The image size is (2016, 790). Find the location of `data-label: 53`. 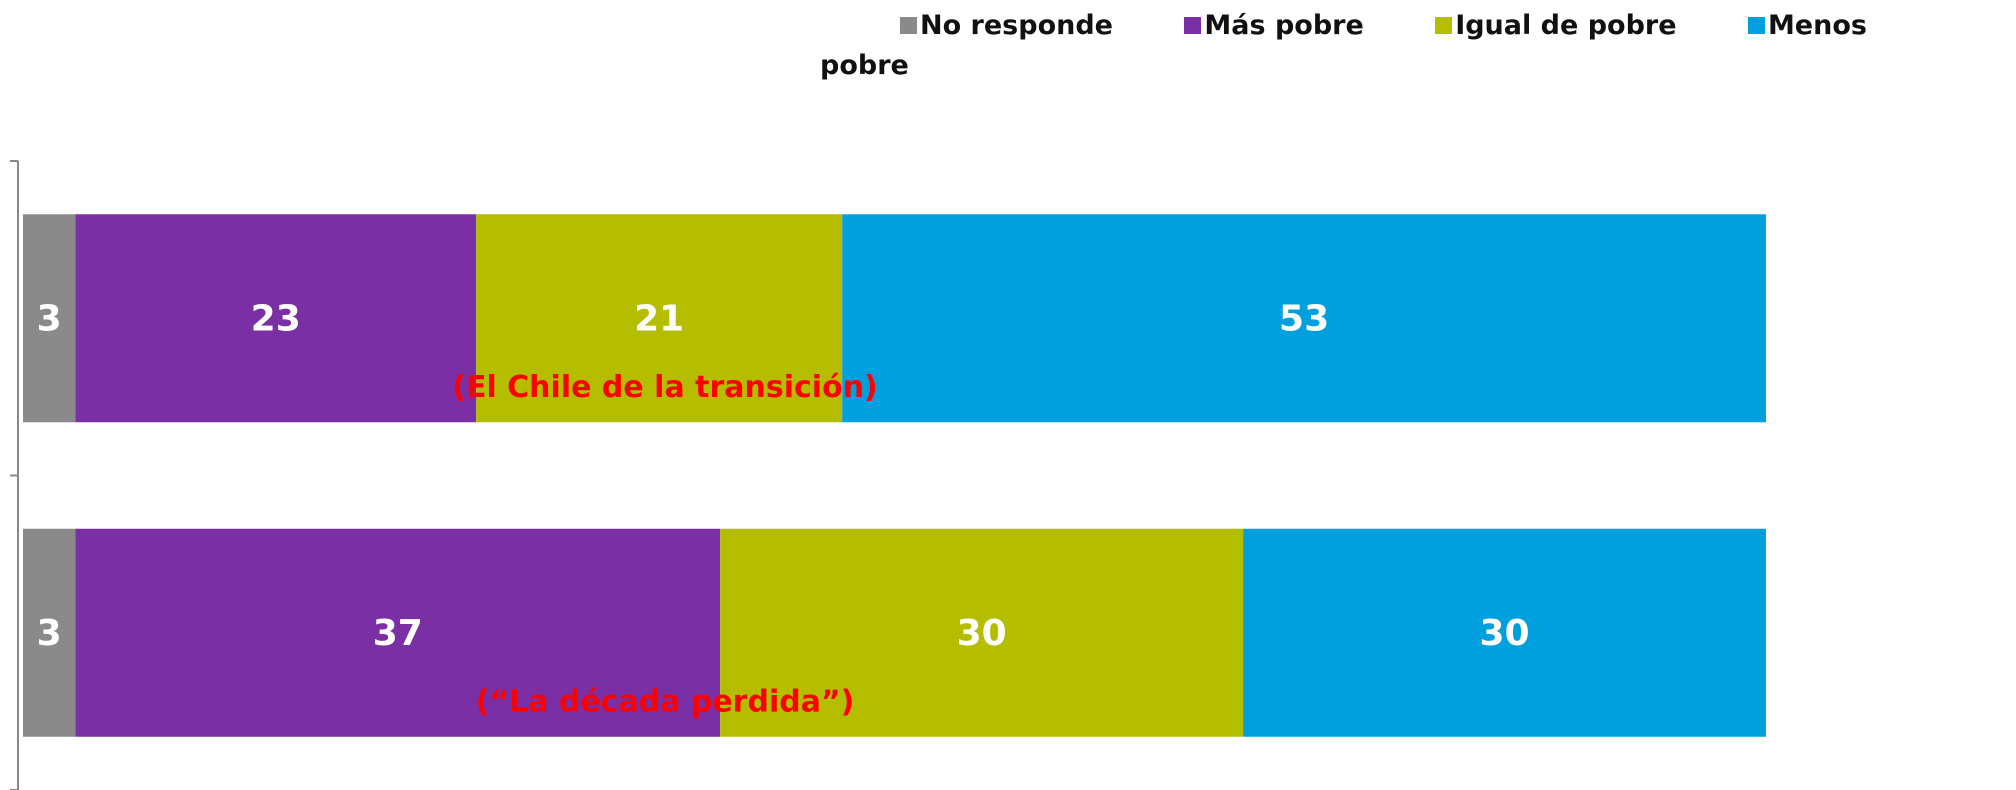

data-label: 53 is located at coordinates (1304, 318).